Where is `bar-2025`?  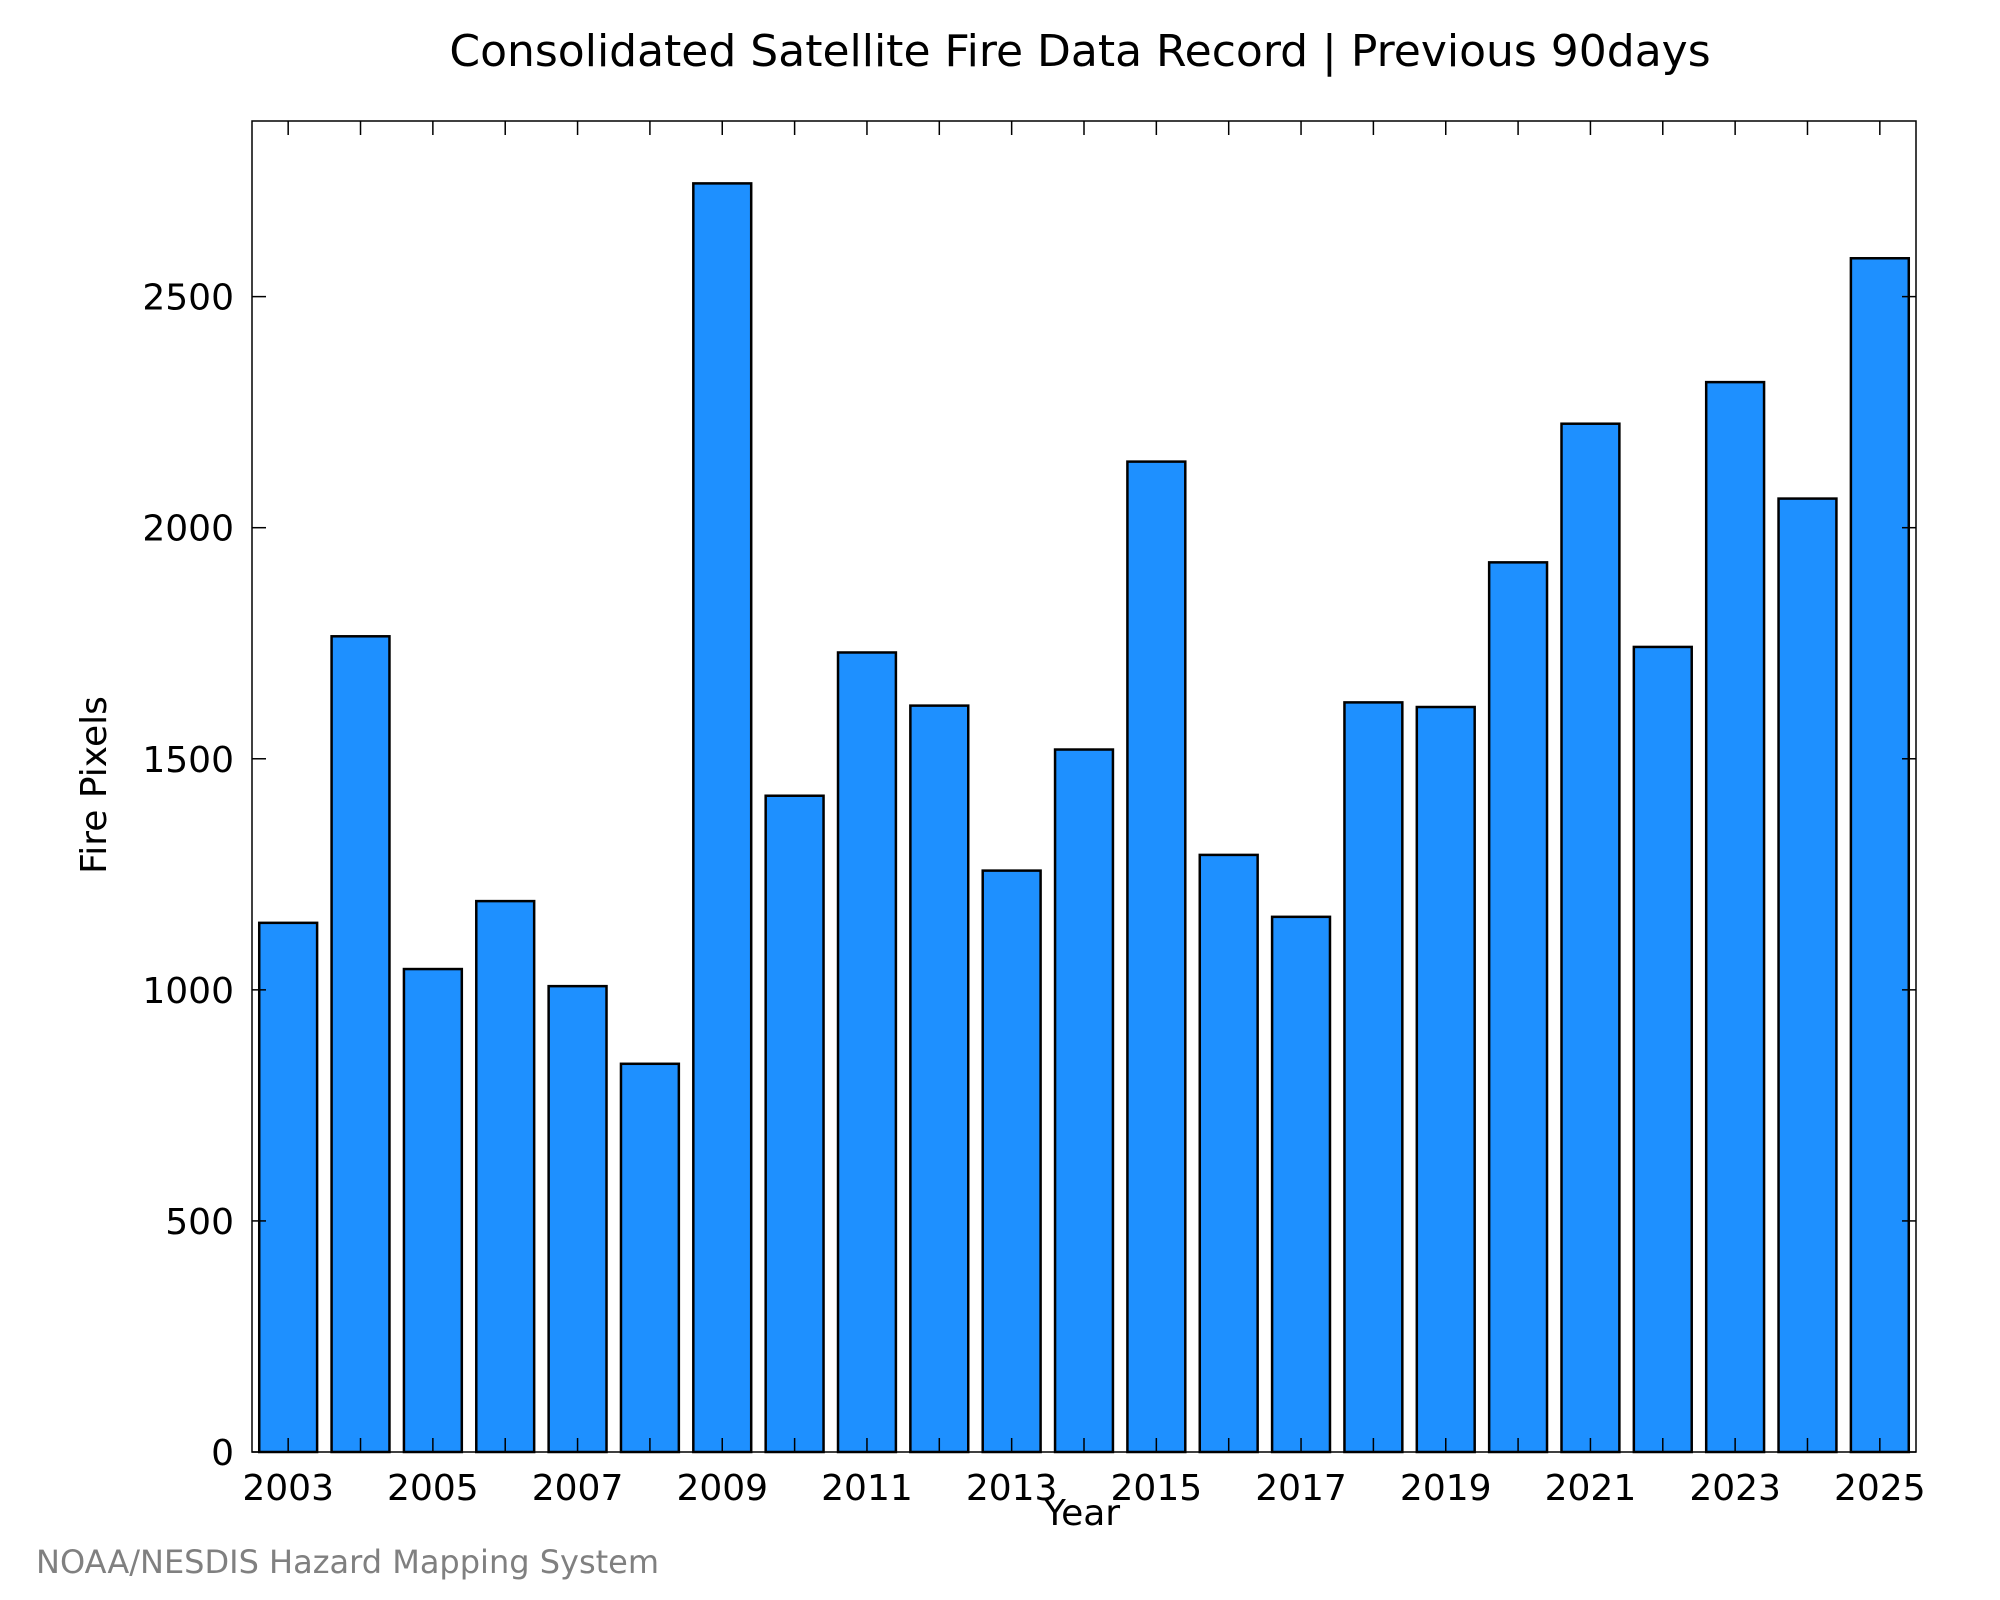
bar-2025 is located at coordinates (1880, 855).